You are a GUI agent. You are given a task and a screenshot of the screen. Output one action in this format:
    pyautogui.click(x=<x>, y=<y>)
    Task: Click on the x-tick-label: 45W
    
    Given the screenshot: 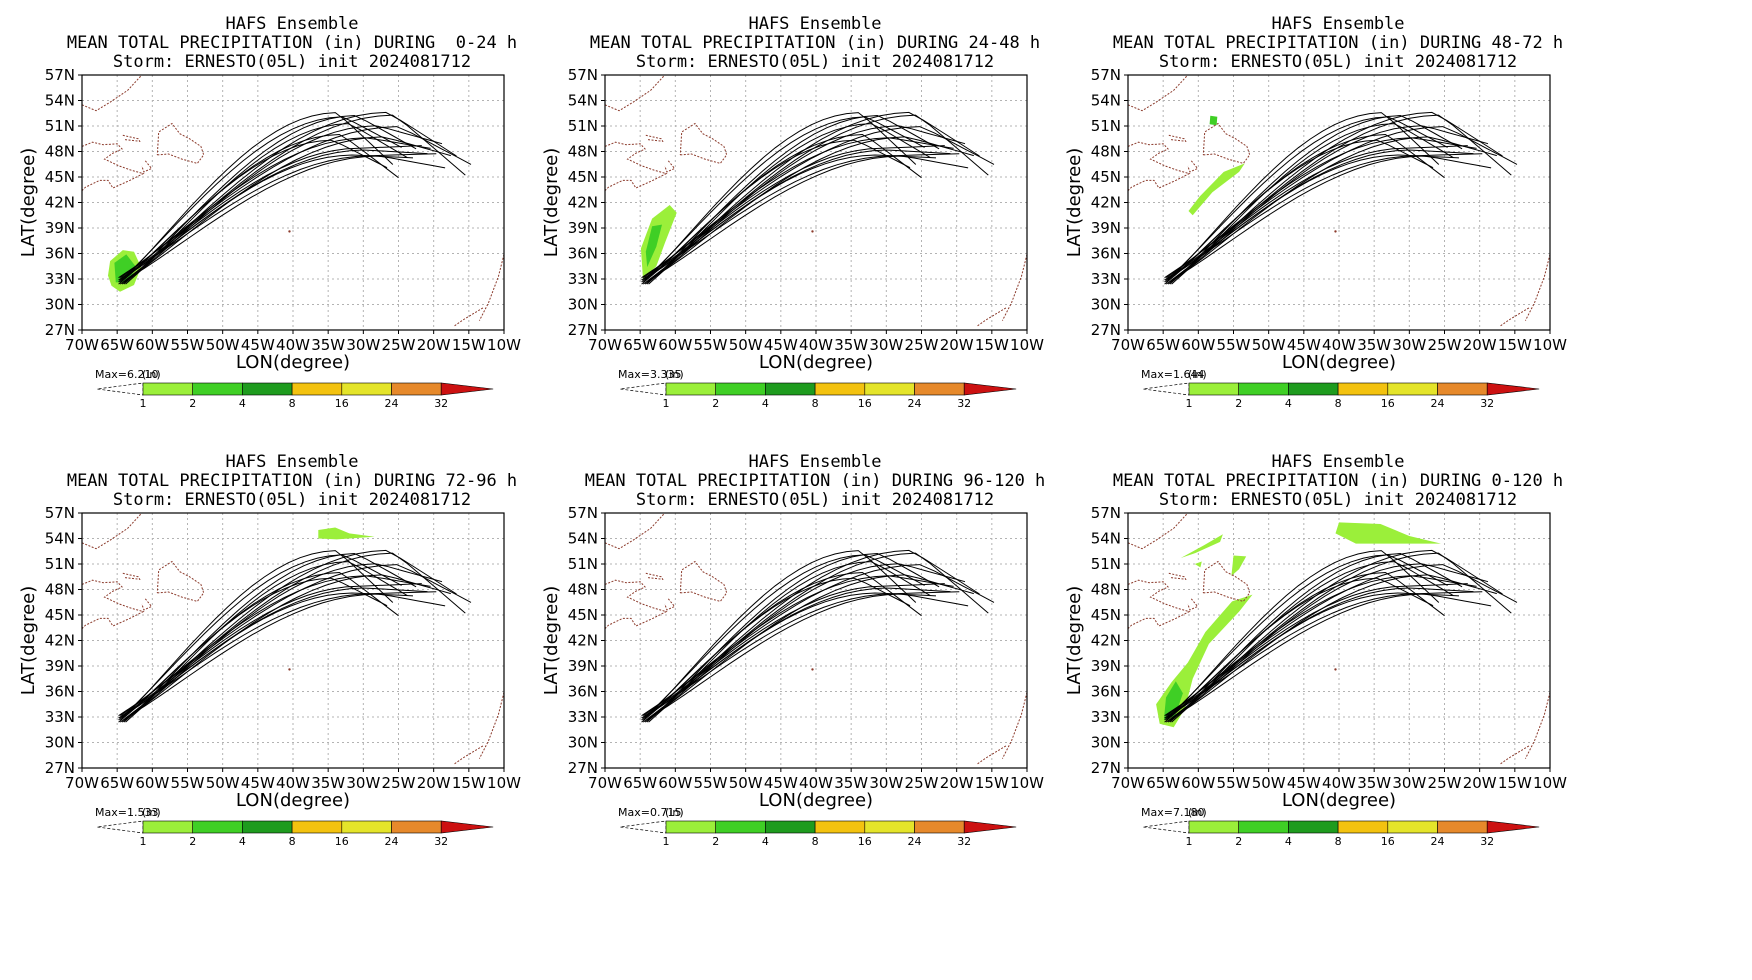 What is the action you would take?
    pyautogui.click(x=258, y=783)
    